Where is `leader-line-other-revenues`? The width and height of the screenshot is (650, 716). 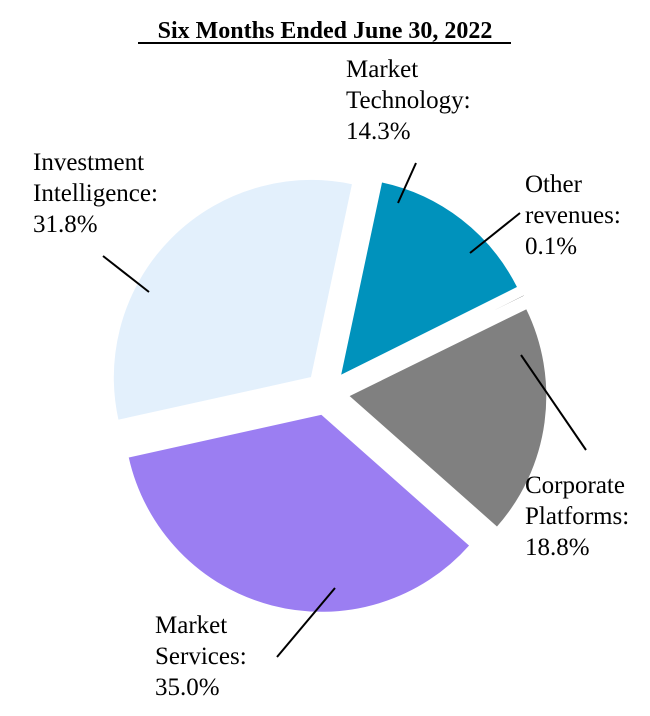
leader-line-other-revenues is located at coordinates (495, 233).